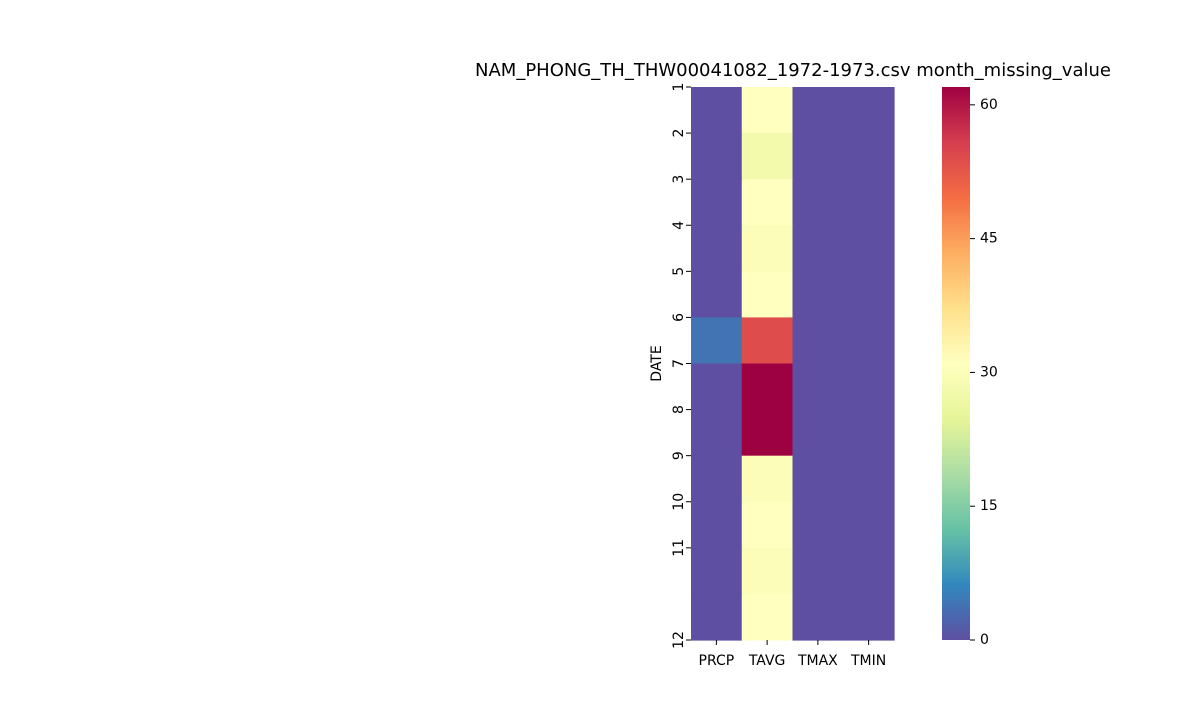  What do you see at coordinates (869, 617) in the screenshot?
I see `heatmap-cell-12-TMIN` at bounding box center [869, 617].